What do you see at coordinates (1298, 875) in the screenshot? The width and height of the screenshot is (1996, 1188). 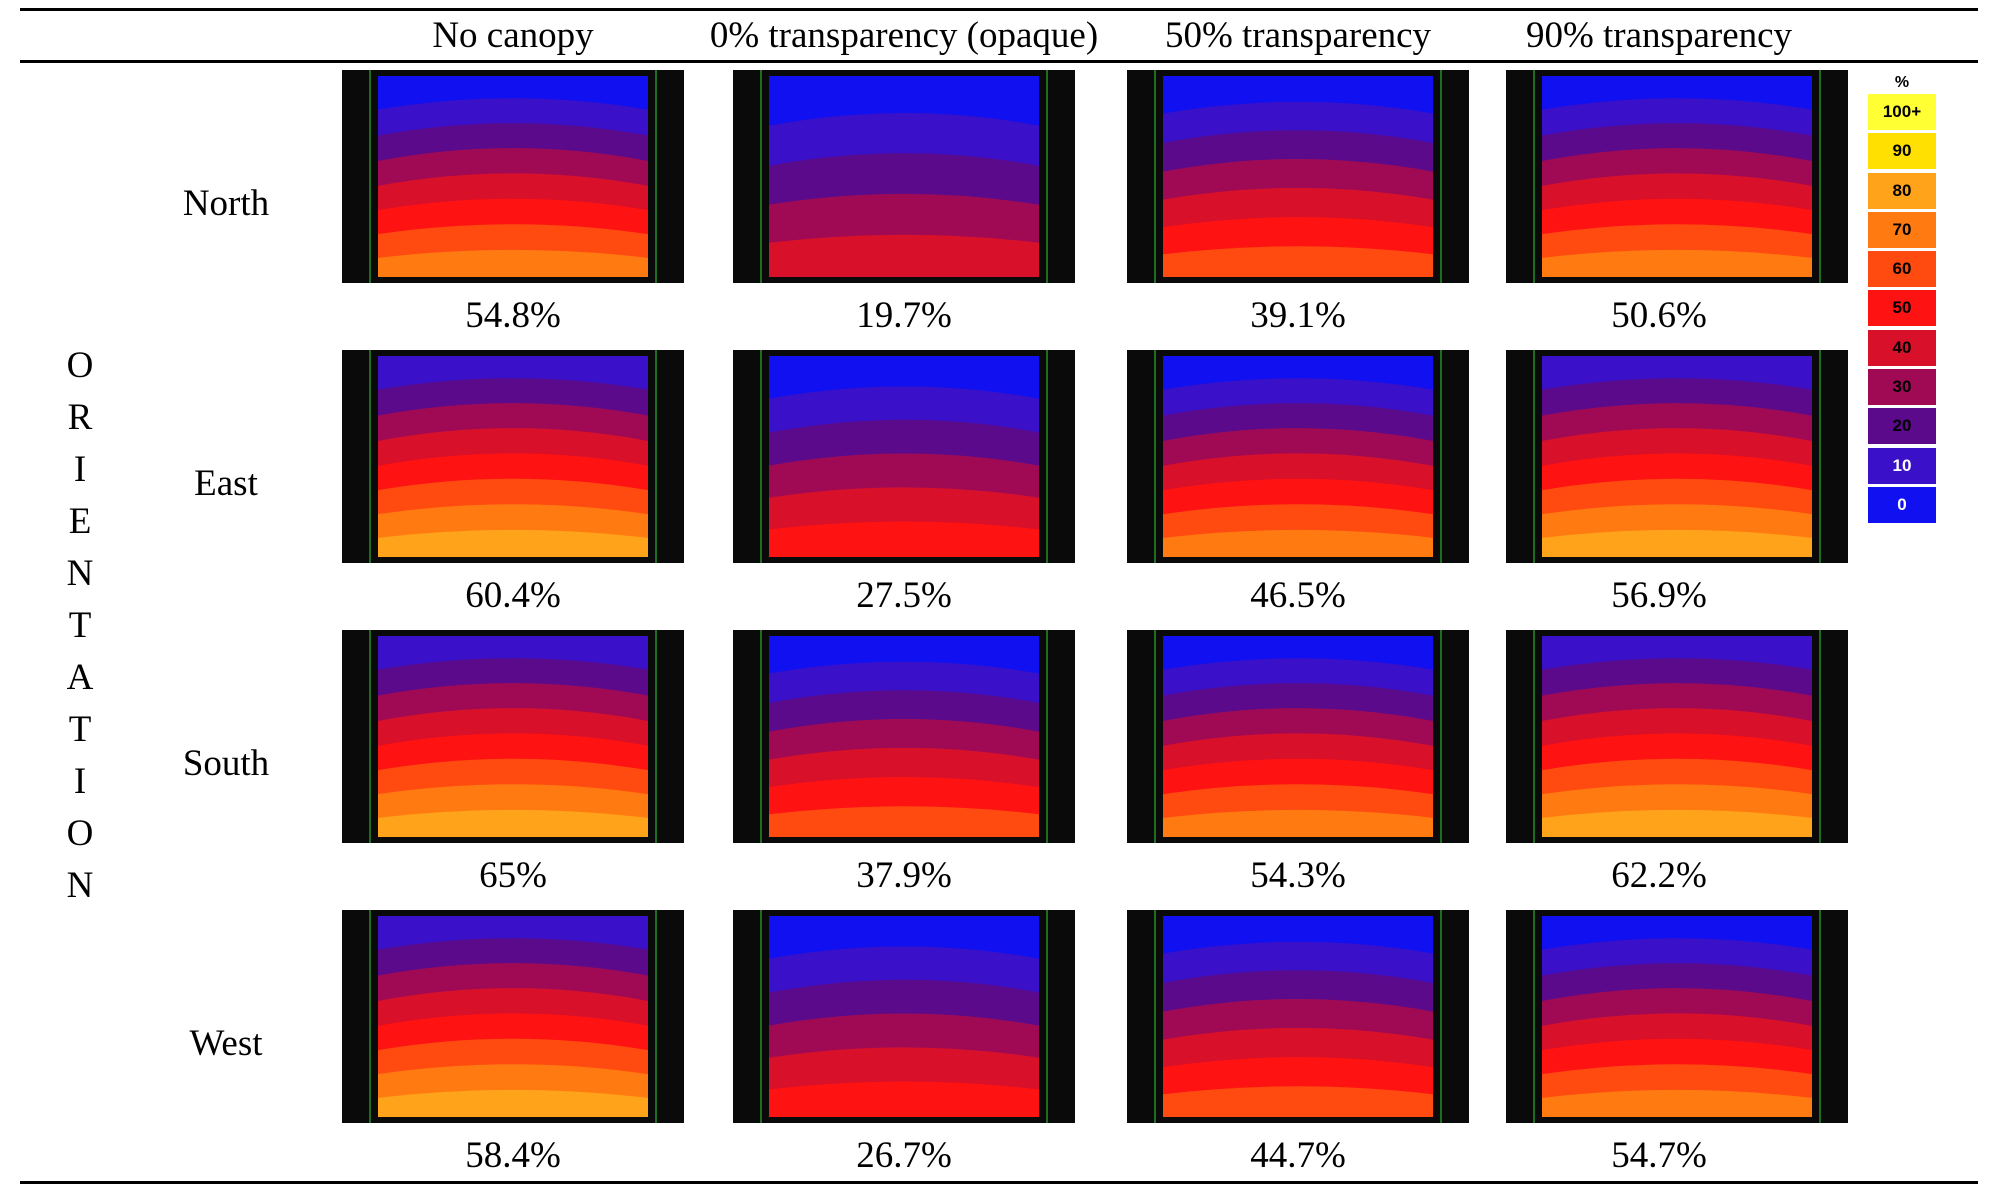 I see `value-south-50: 54.3%` at bounding box center [1298, 875].